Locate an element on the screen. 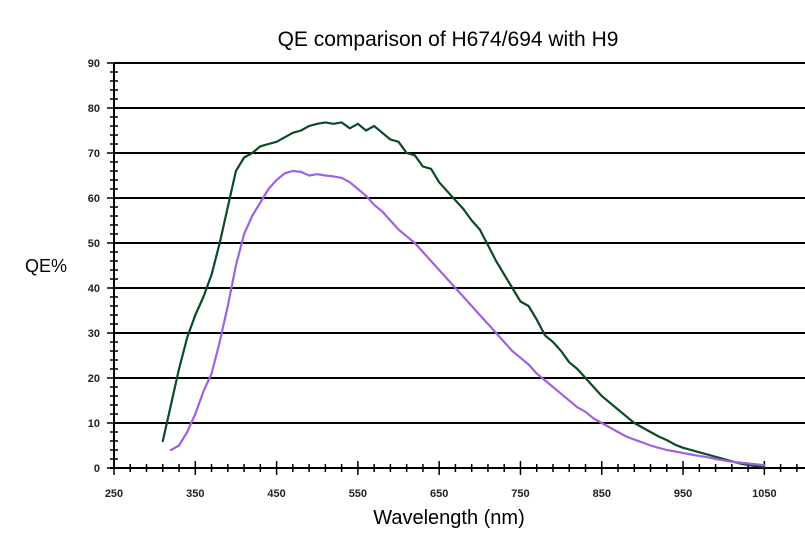  x-tick-label-350: 350 is located at coordinates (195, 494).